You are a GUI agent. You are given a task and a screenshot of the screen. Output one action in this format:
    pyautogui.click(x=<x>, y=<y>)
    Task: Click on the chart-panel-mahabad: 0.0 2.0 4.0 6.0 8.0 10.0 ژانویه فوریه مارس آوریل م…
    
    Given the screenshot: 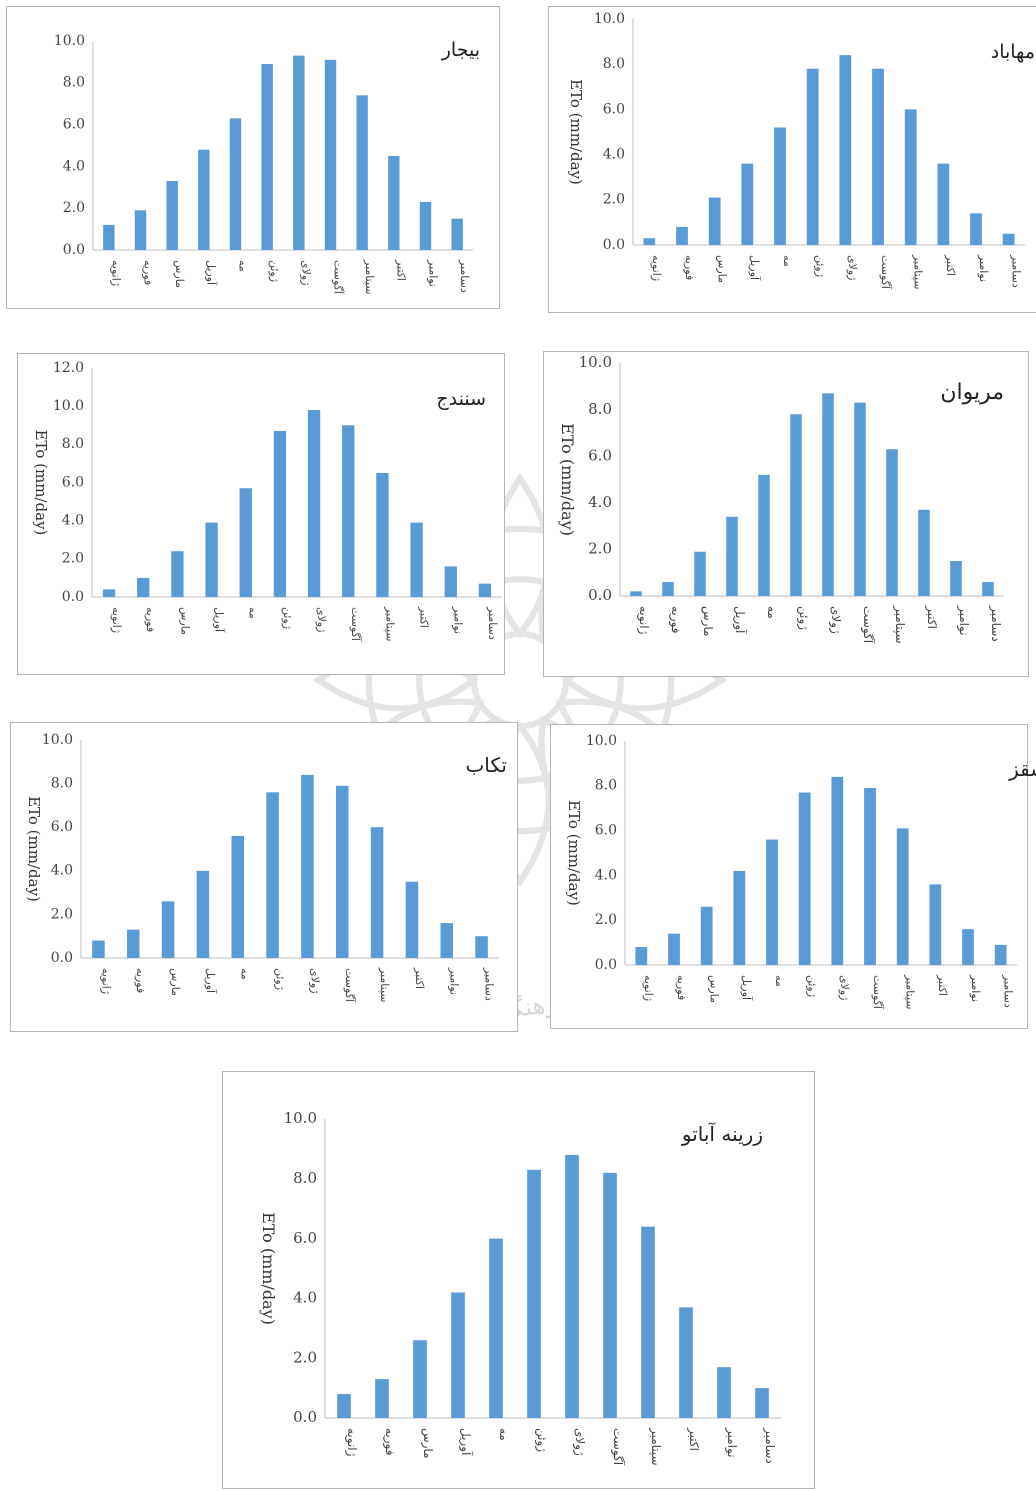 What is the action you would take?
    pyautogui.click(x=792, y=159)
    